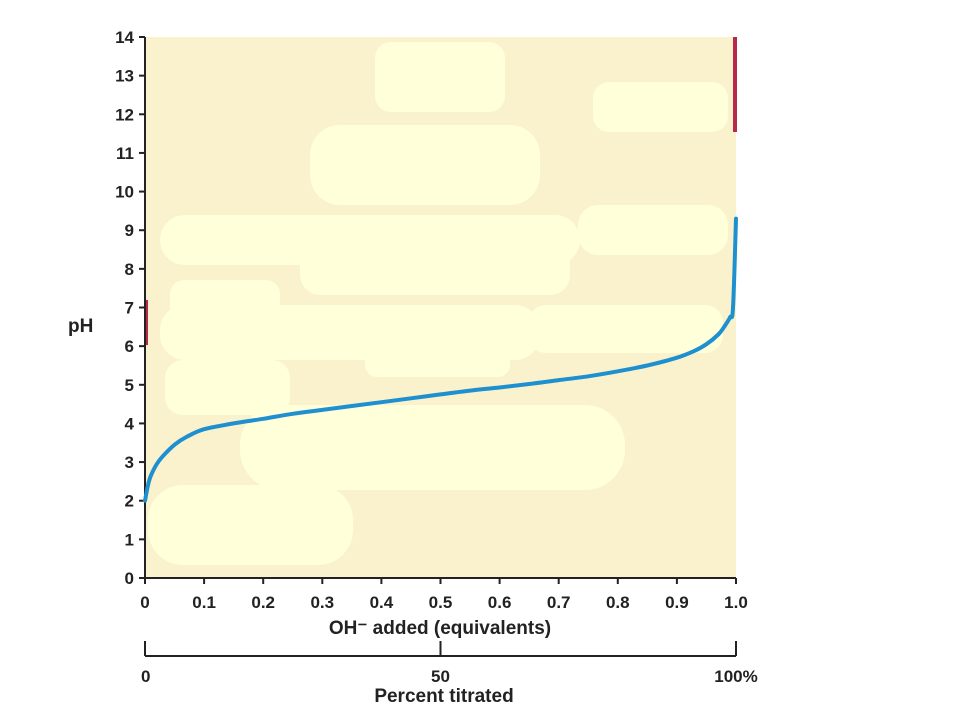 The height and width of the screenshot is (720, 960). What do you see at coordinates (440, 676) in the screenshot?
I see `secondary-tick-label: 50` at bounding box center [440, 676].